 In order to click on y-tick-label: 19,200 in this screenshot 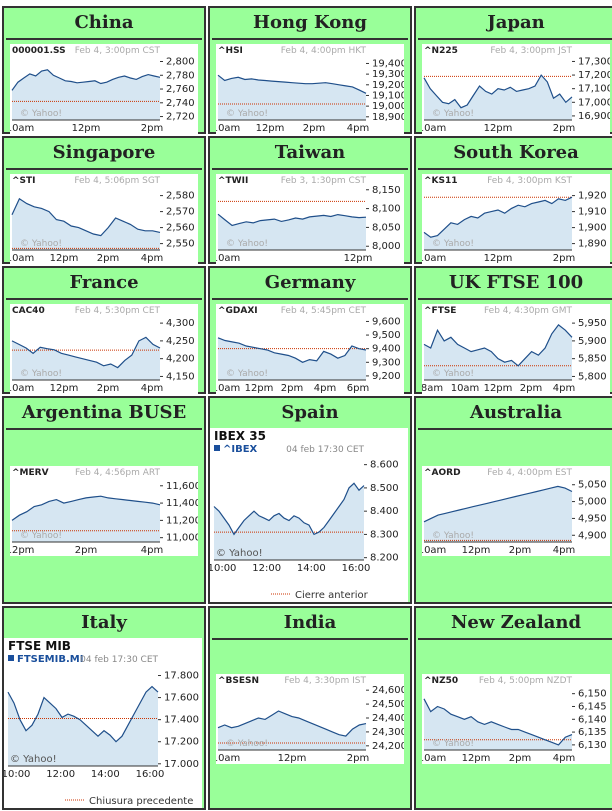, I will do `click(388, 85)`.